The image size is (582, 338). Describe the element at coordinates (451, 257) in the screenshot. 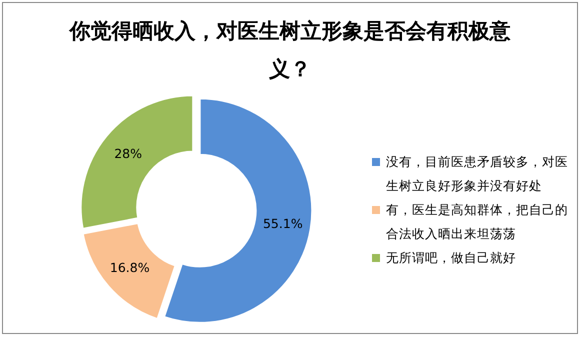

I see `legend-label: 无所谓吧，做自己就好` at that location.